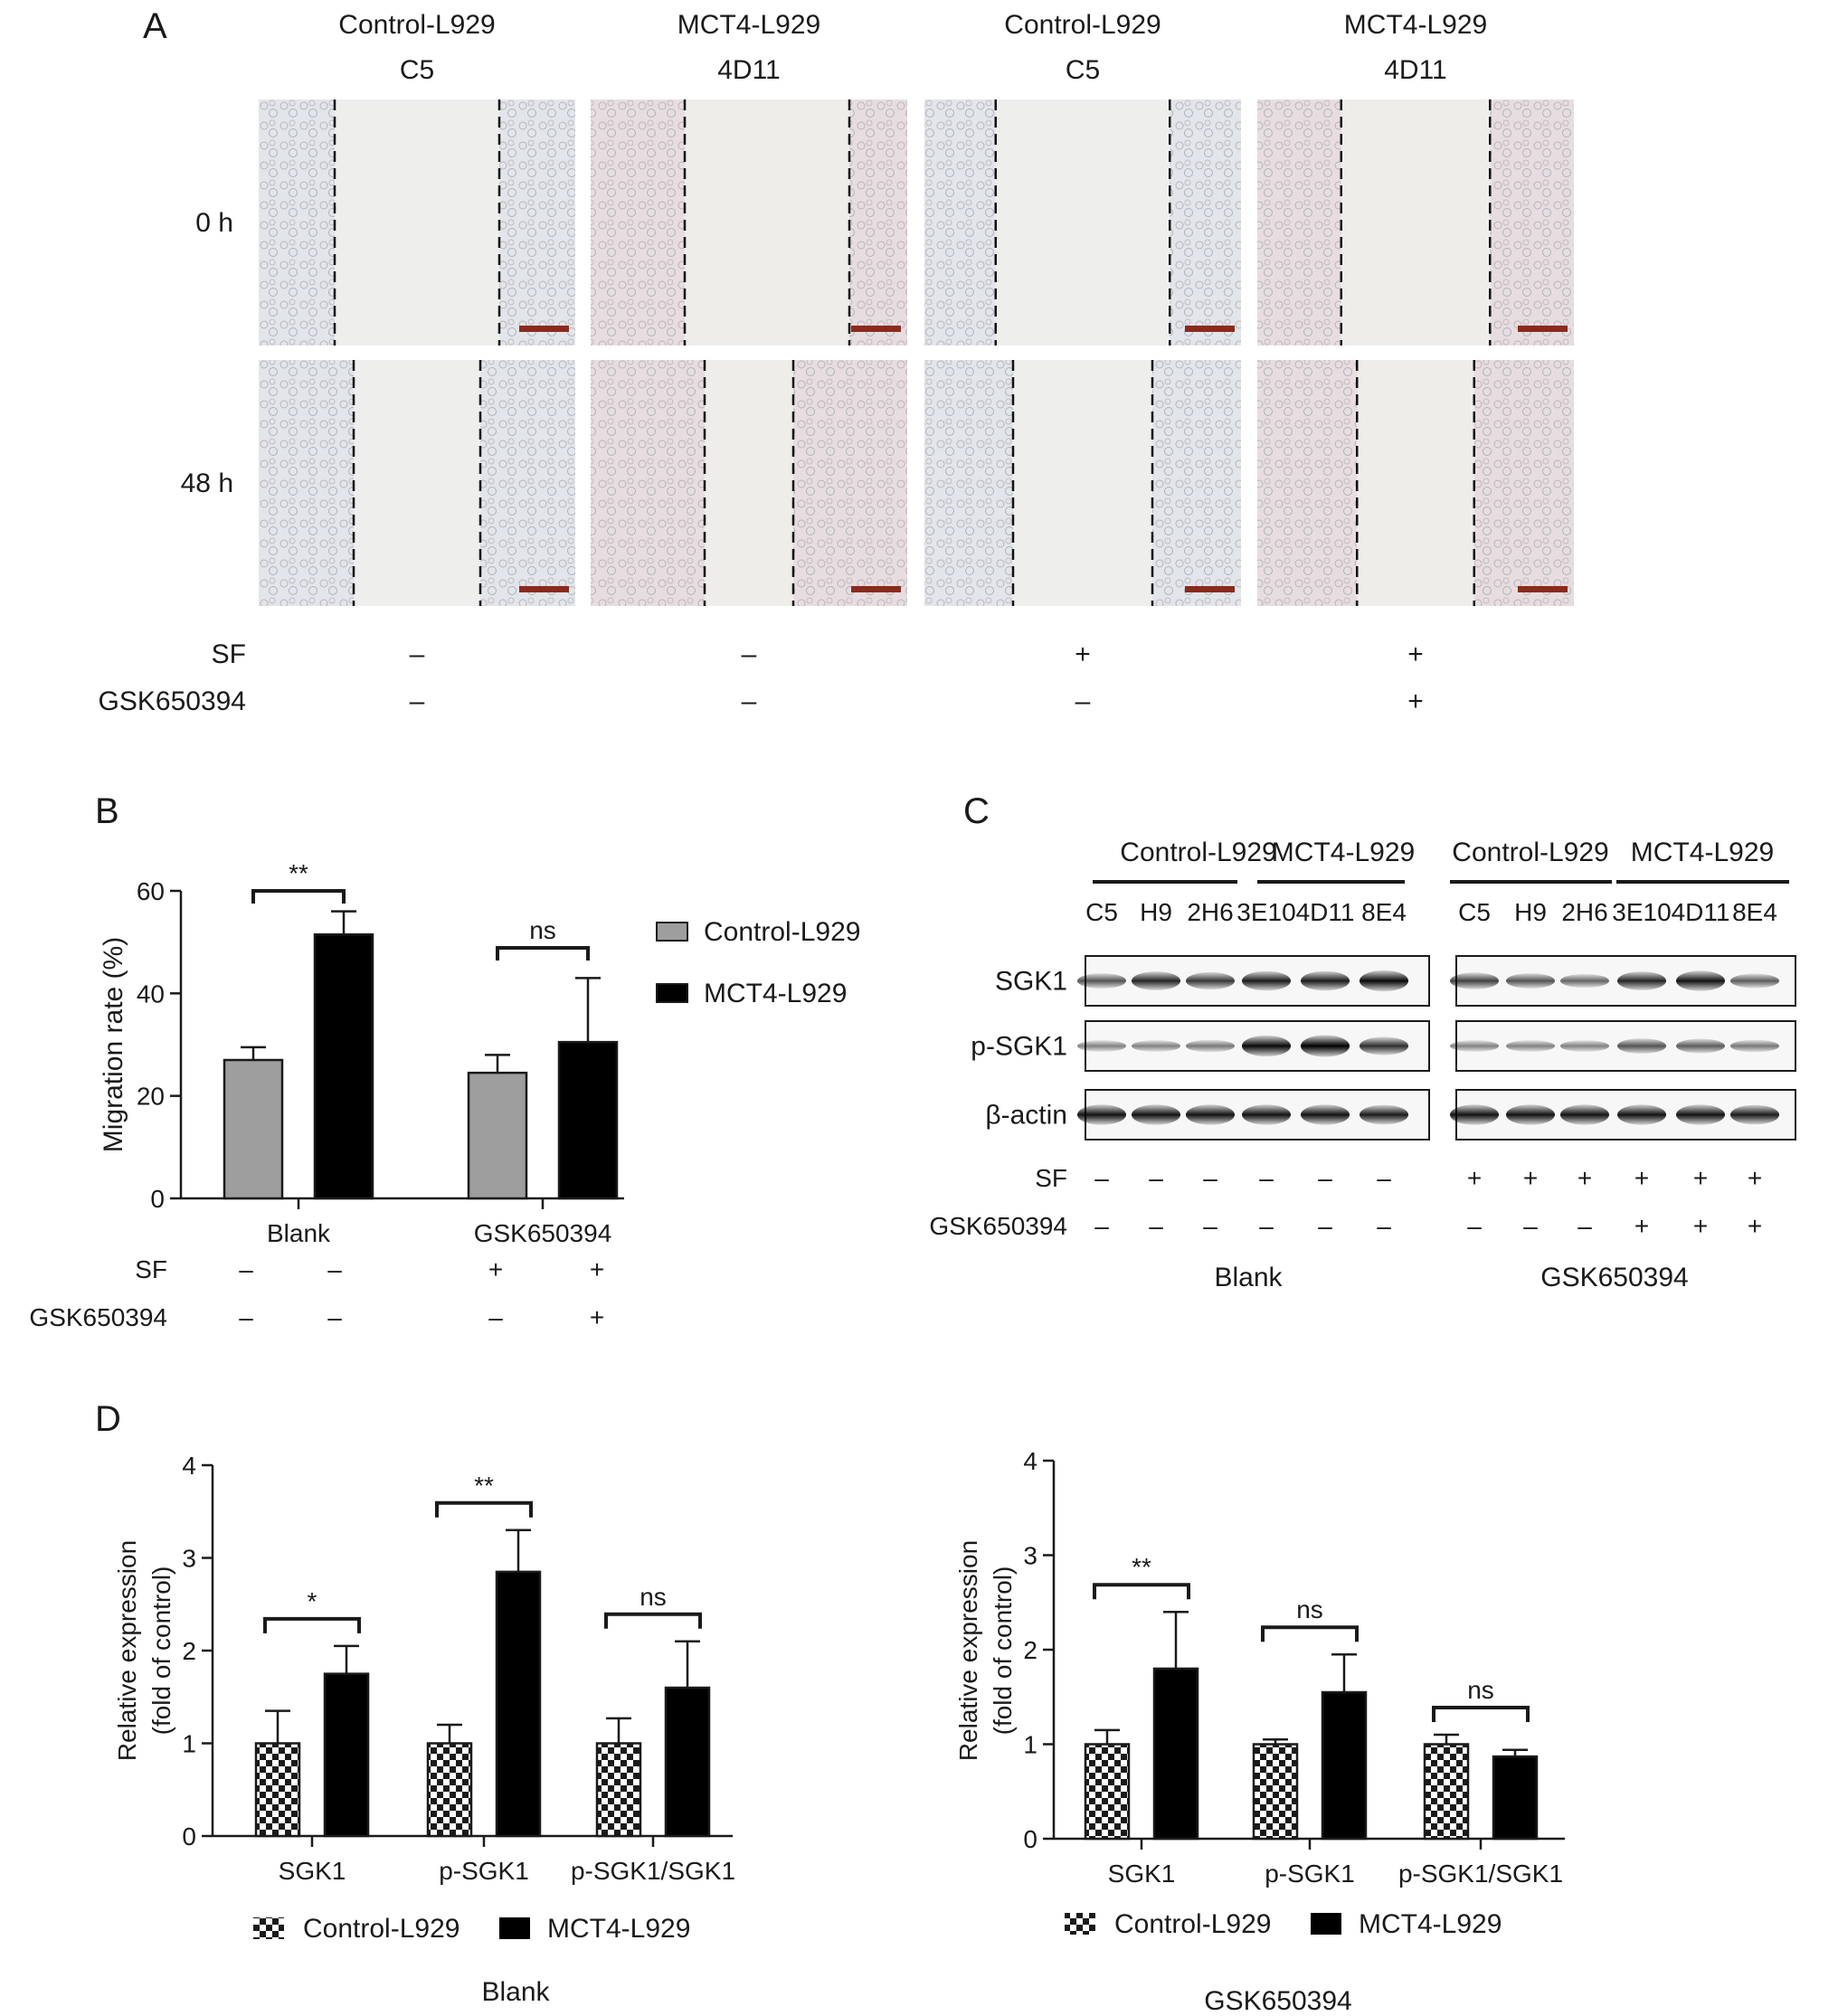  I want to click on legend-swatch-checker, so click(1080, 1924).